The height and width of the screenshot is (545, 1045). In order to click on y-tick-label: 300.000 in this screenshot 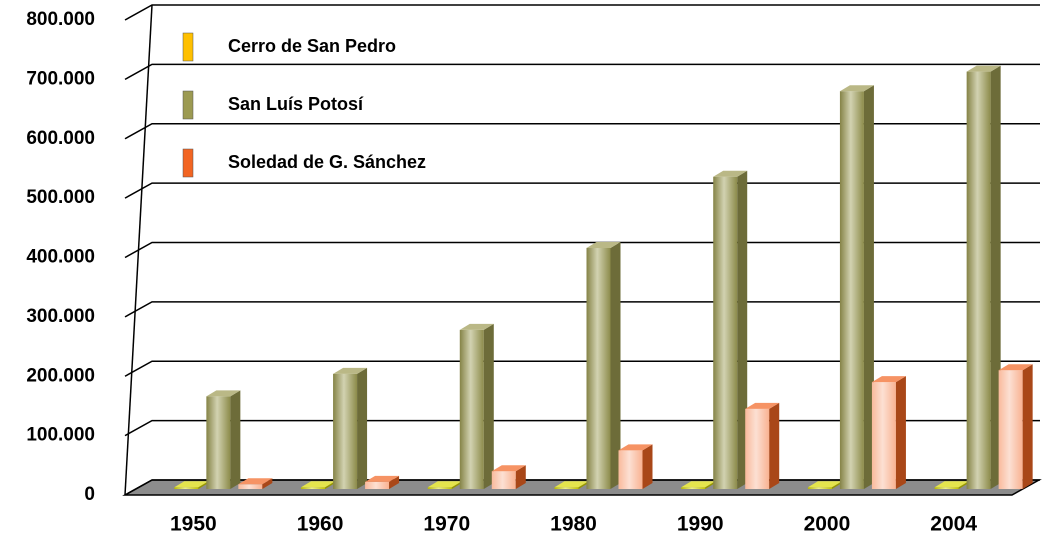, I will do `click(60, 316)`.